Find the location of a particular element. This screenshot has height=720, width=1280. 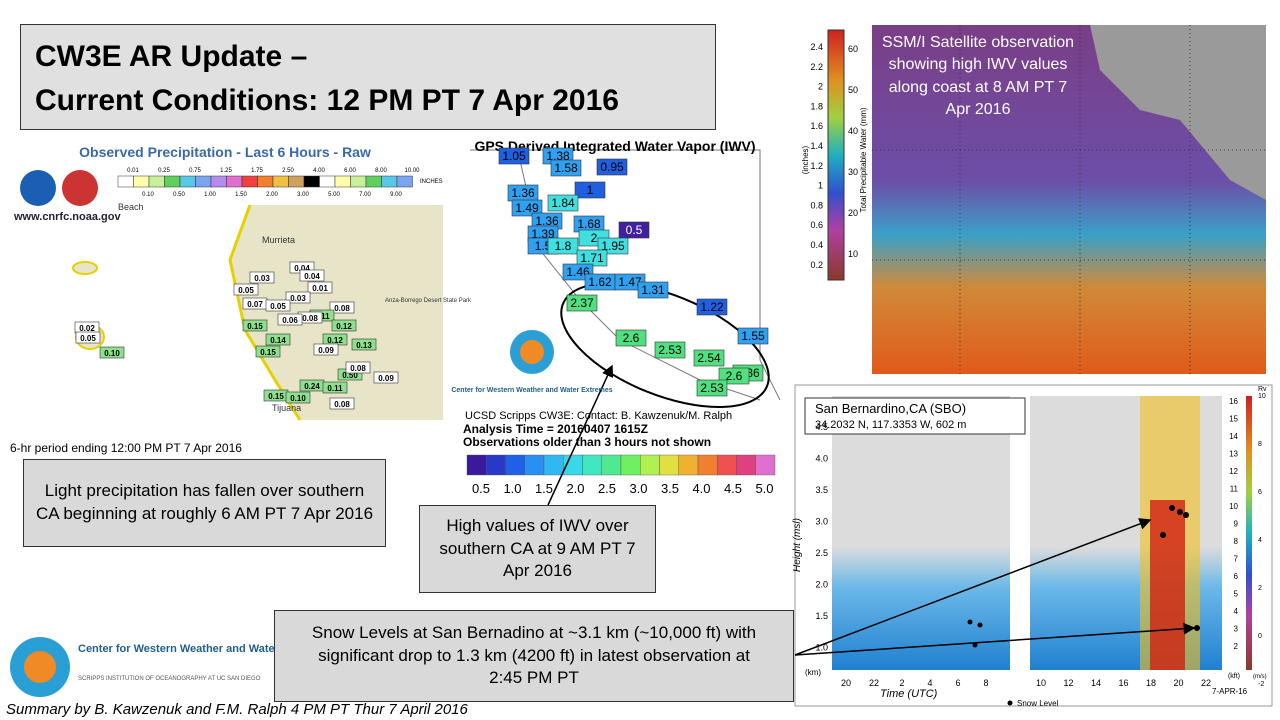

arrow is located at coordinates (995, 639).